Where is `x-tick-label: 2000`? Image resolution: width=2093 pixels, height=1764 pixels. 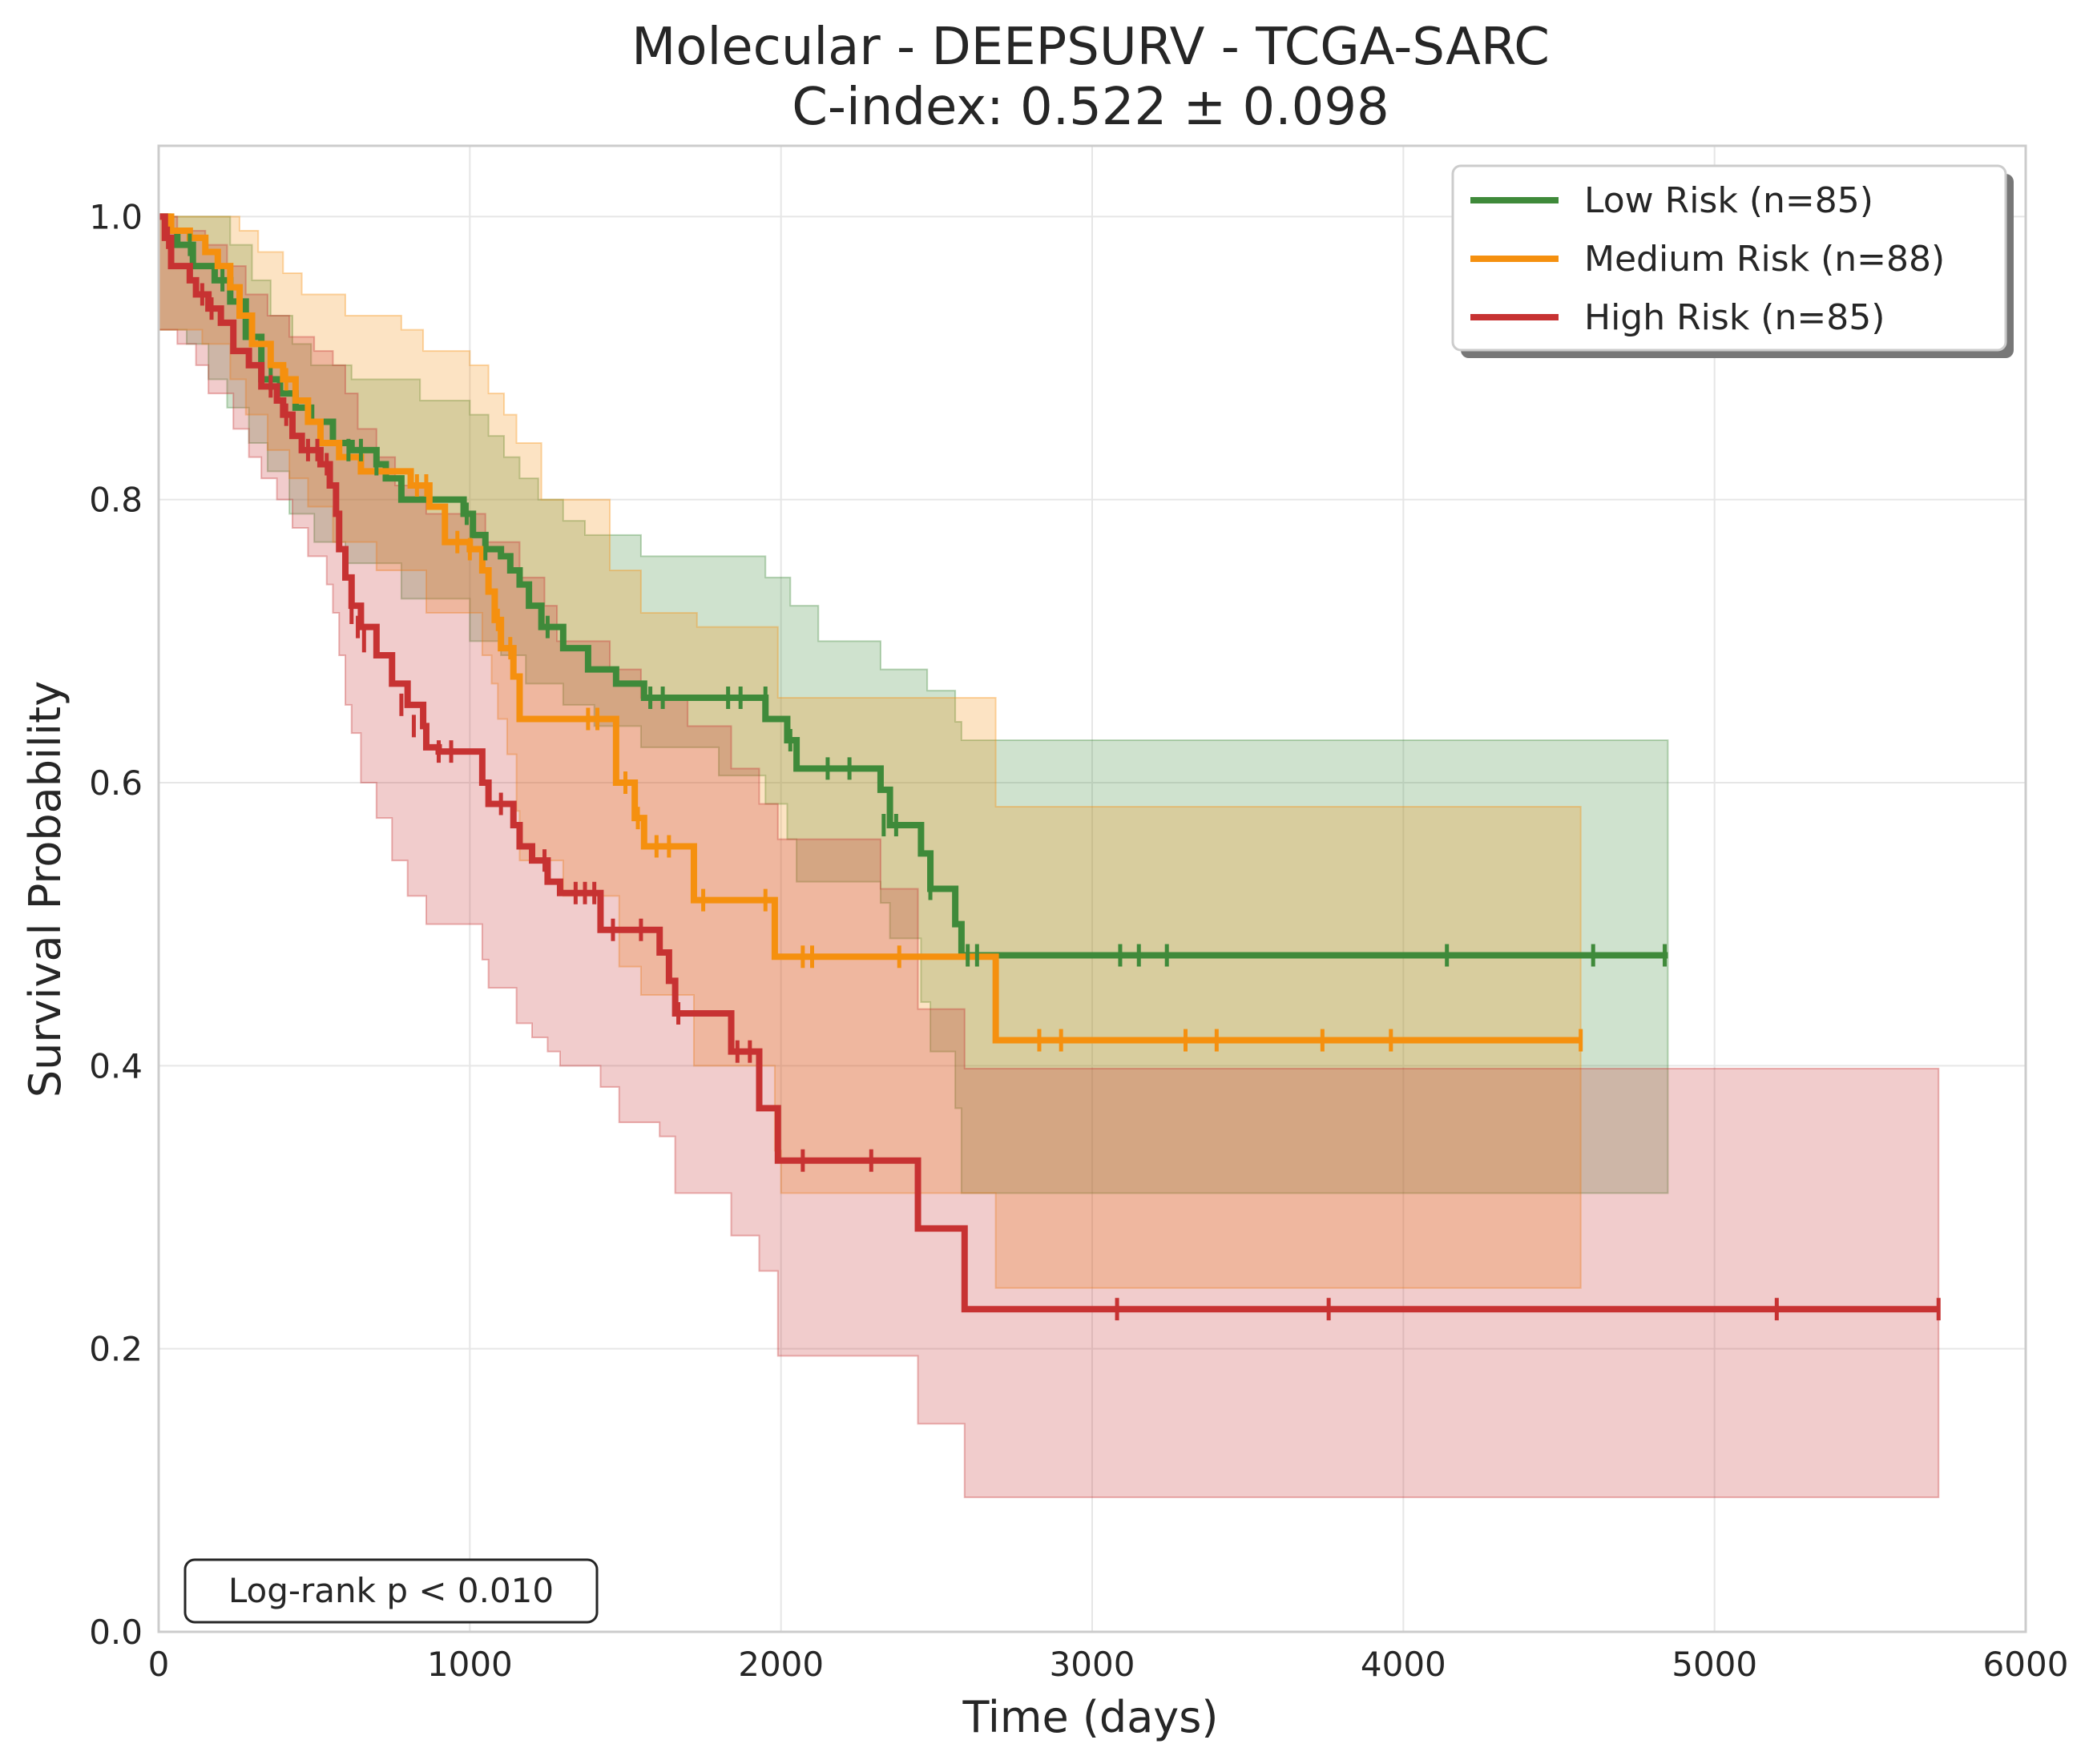 x-tick-label: 2000 is located at coordinates (781, 1664).